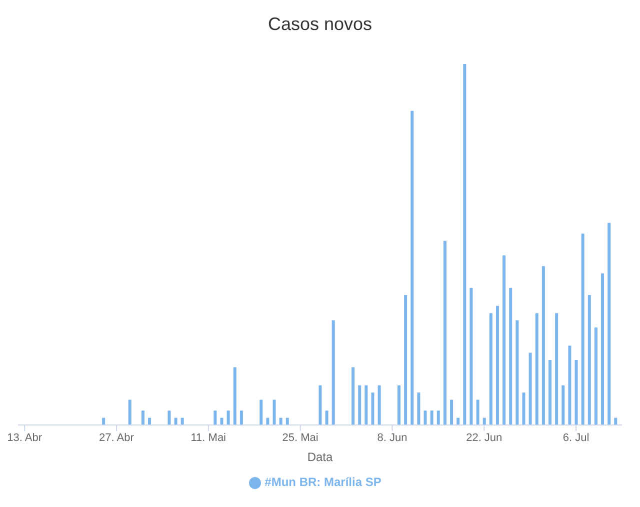 This screenshot has width=640, height=507. Describe the element at coordinates (392, 438) in the screenshot. I see `x-tick-label: 8. Jun` at that location.